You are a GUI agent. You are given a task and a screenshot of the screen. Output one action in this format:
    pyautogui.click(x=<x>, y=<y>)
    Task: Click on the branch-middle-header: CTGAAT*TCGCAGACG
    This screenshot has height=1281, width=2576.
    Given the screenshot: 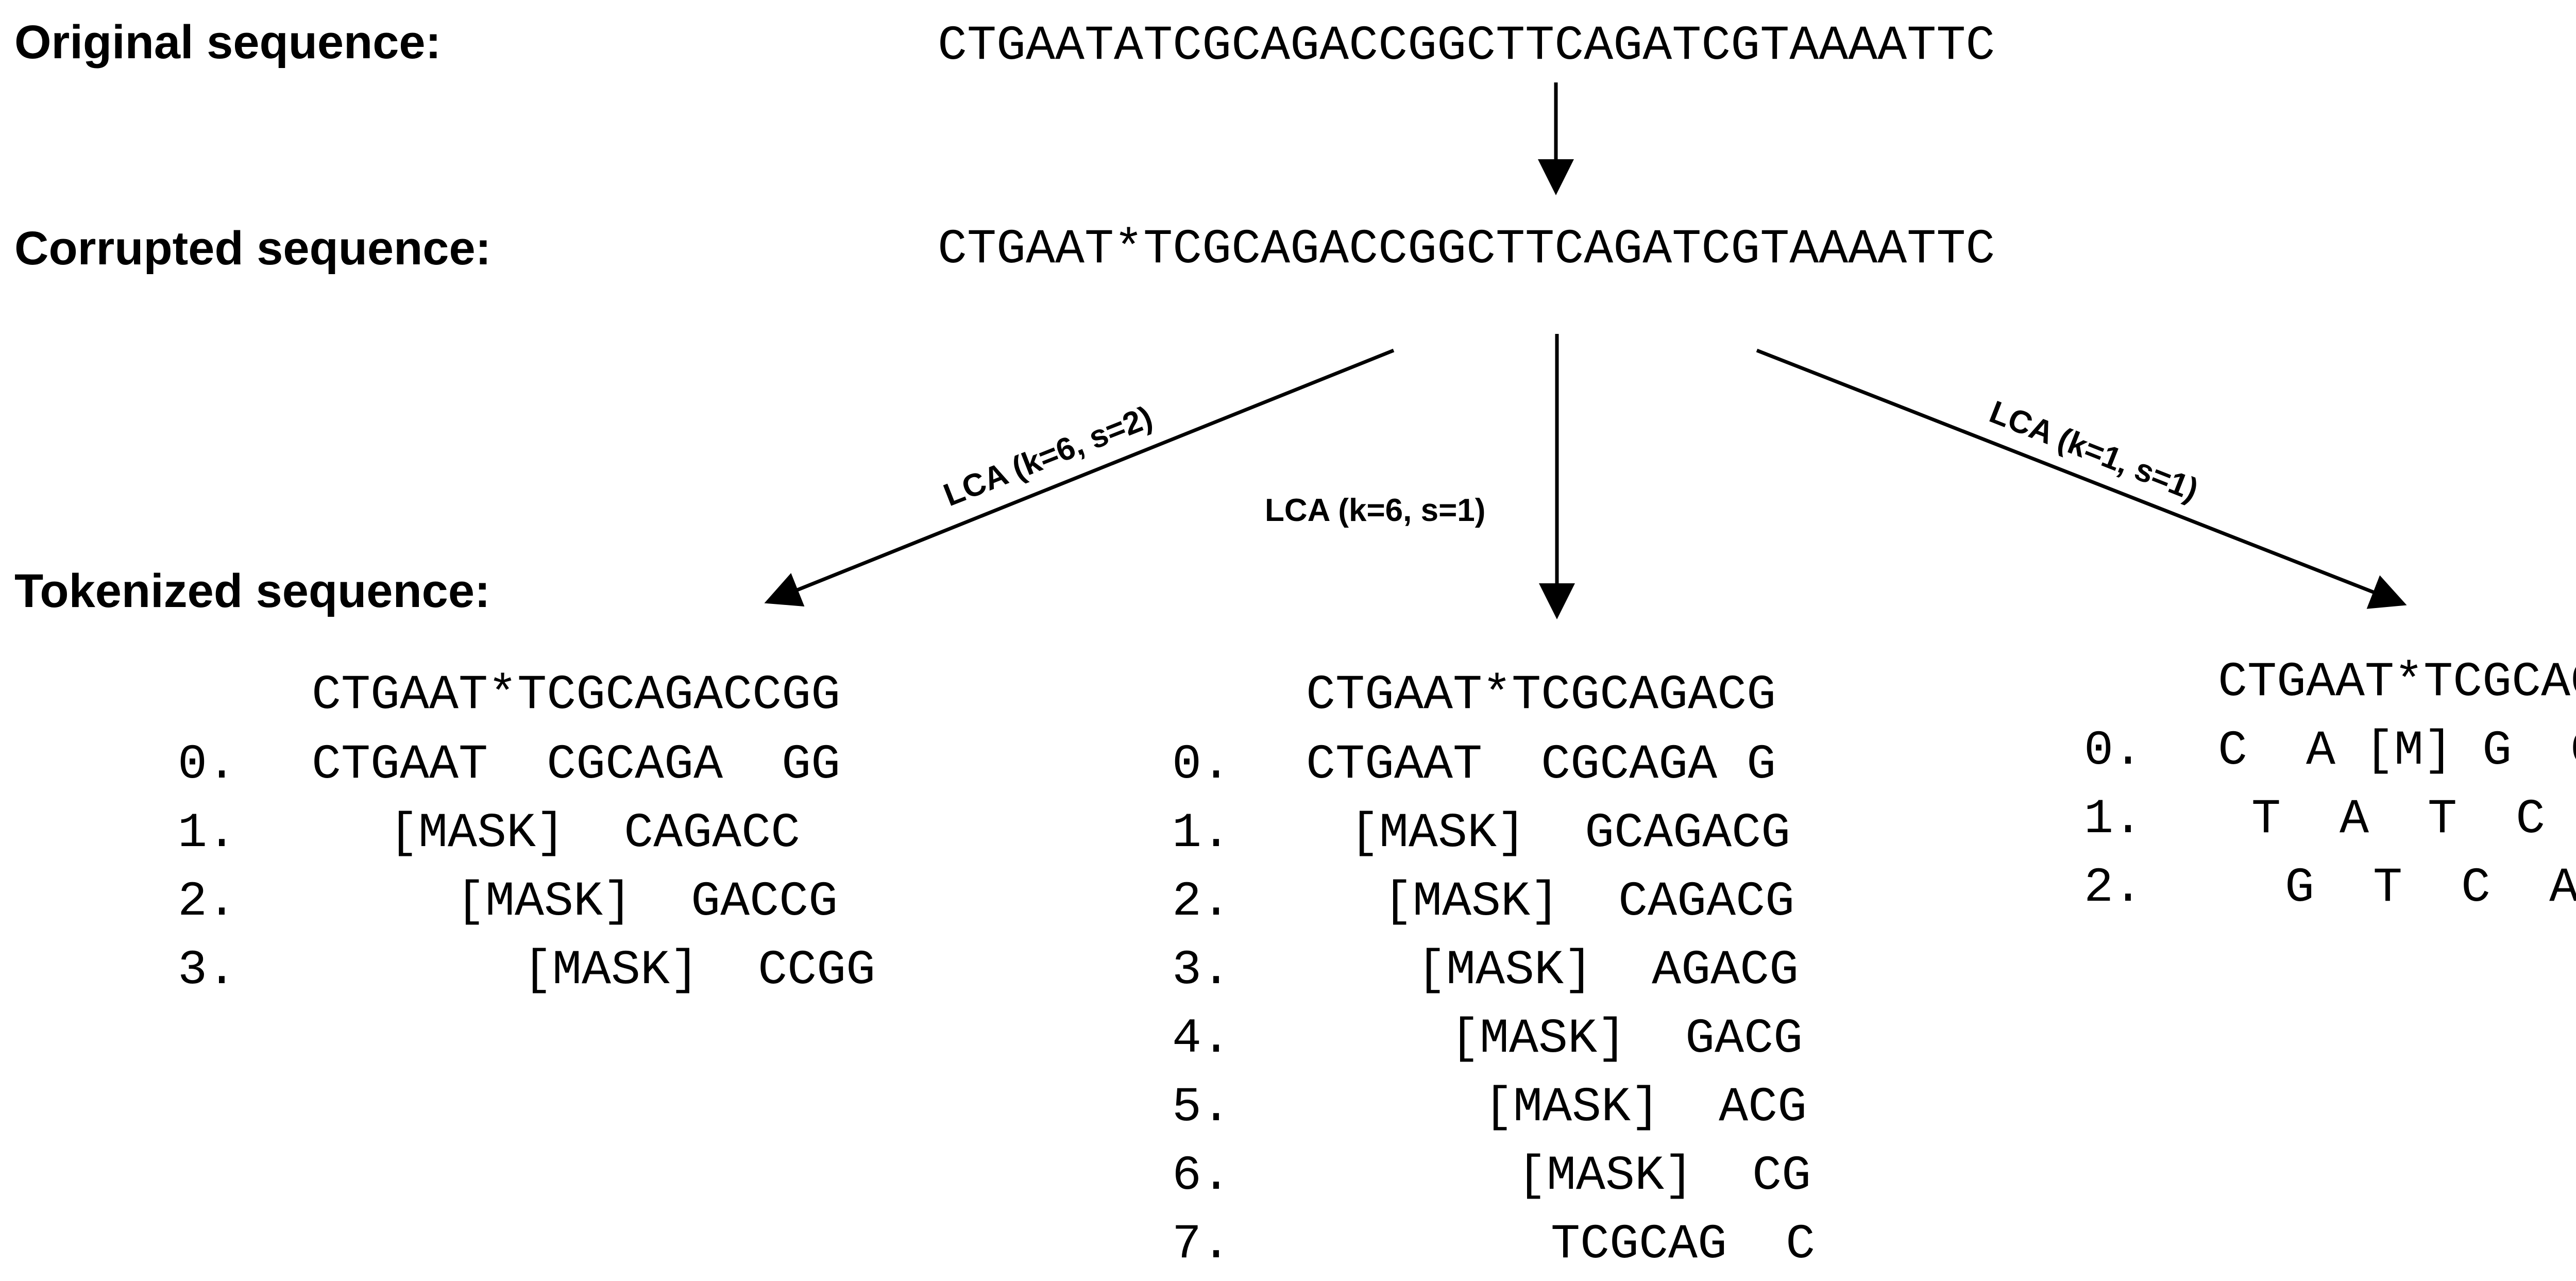 What is the action you would take?
    pyautogui.click(x=1541, y=695)
    